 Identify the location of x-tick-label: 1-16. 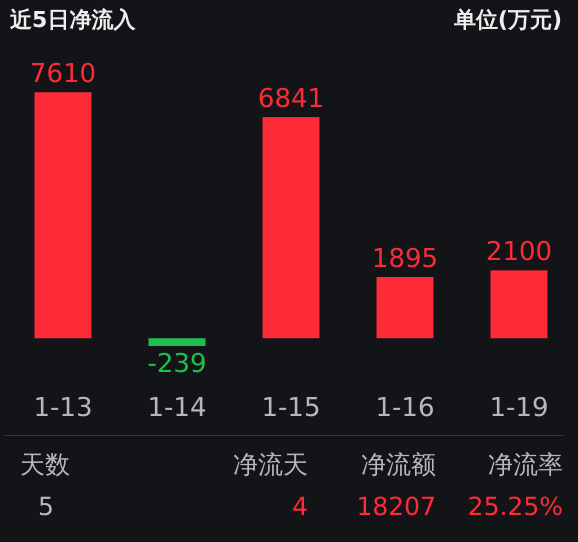
(405, 408).